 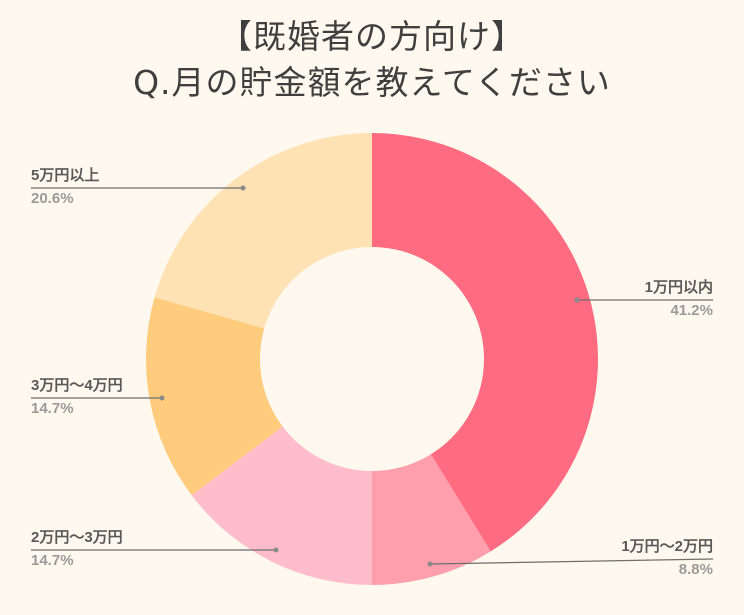 I want to click on label-1man-inai: 1万円以内 41.2%, so click(x=679, y=299).